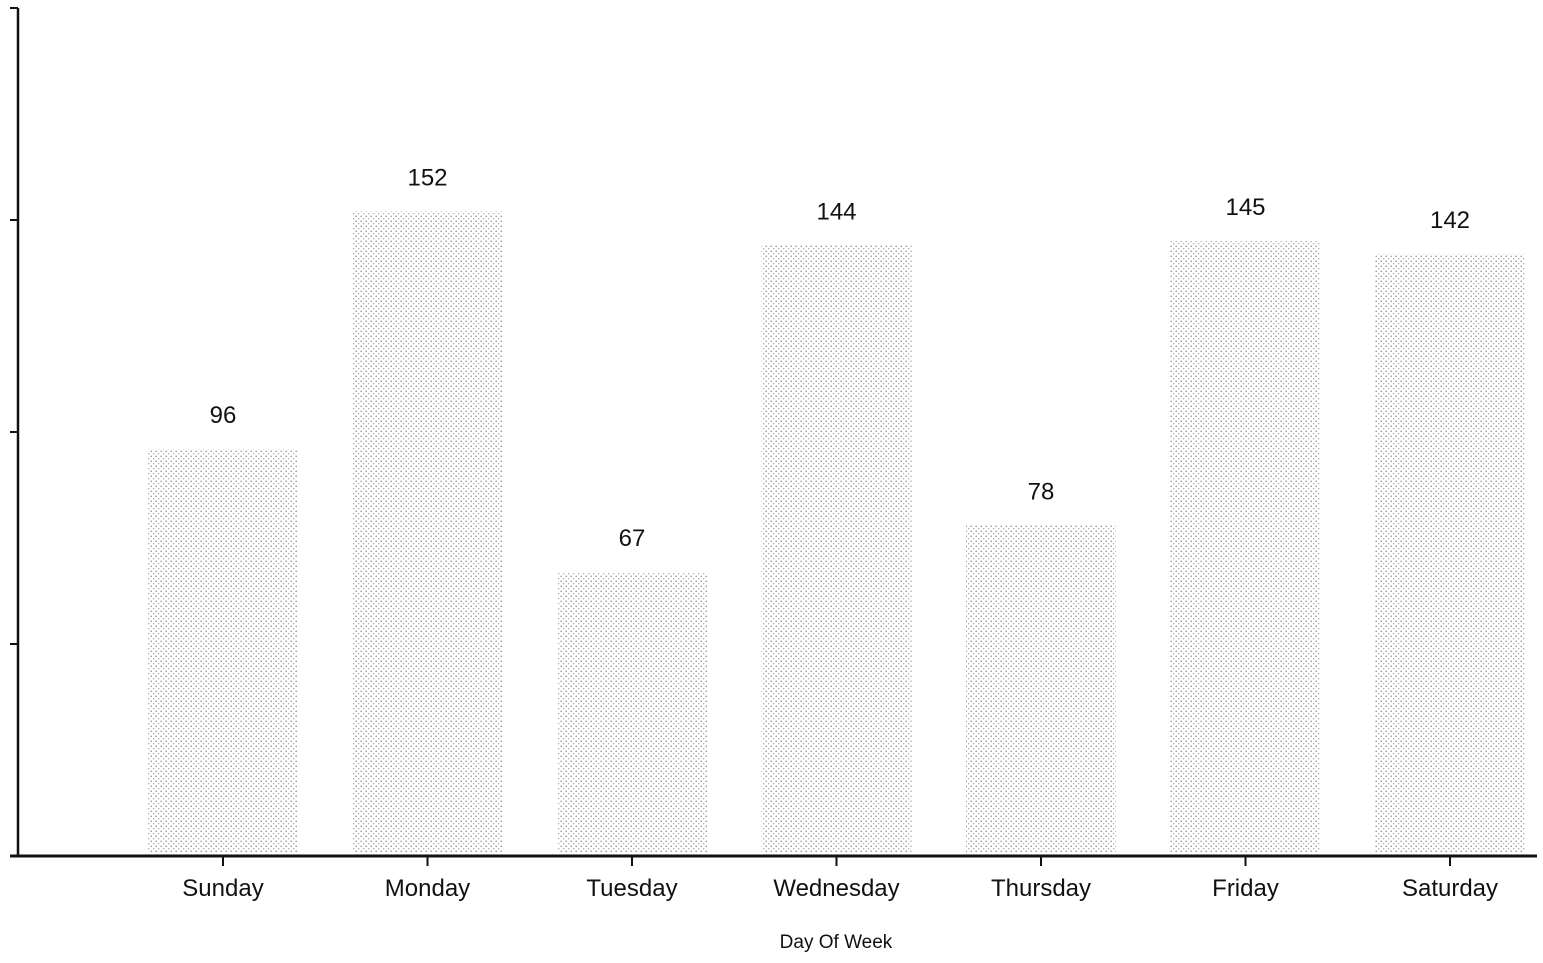 This screenshot has height=963, width=1543. What do you see at coordinates (223, 415) in the screenshot?
I see `value-label-sunday: 96` at bounding box center [223, 415].